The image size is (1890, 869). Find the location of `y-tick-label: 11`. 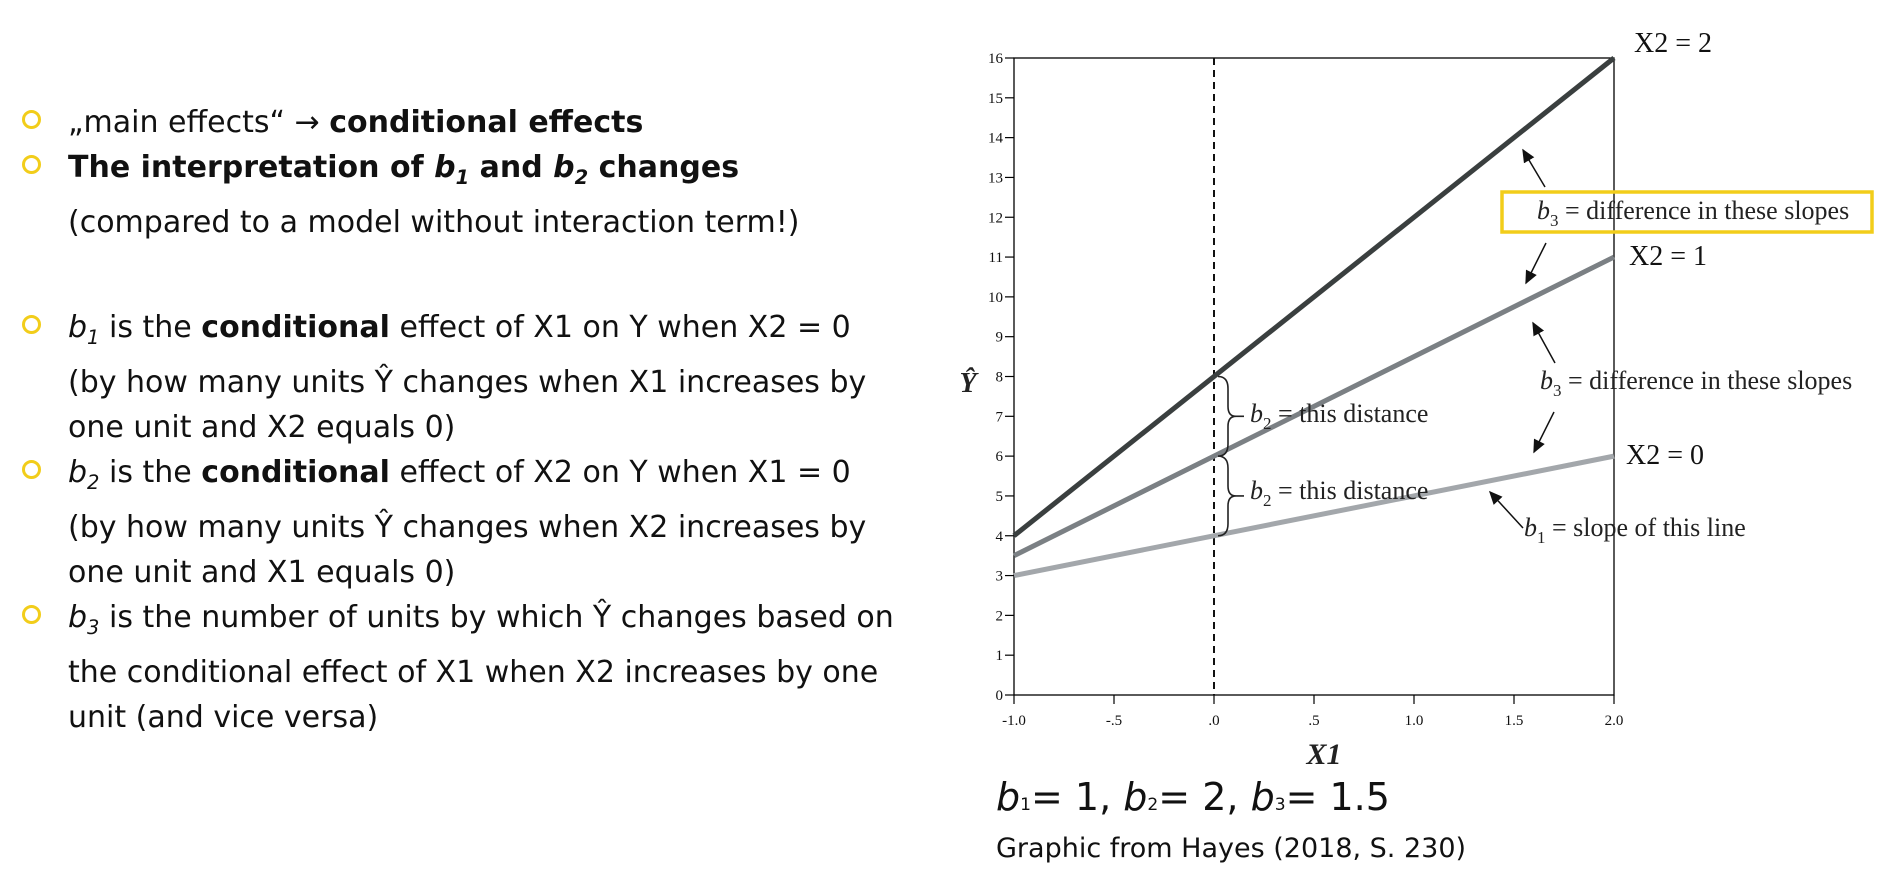

y-tick-label: 11 is located at coordinates (996, 258).